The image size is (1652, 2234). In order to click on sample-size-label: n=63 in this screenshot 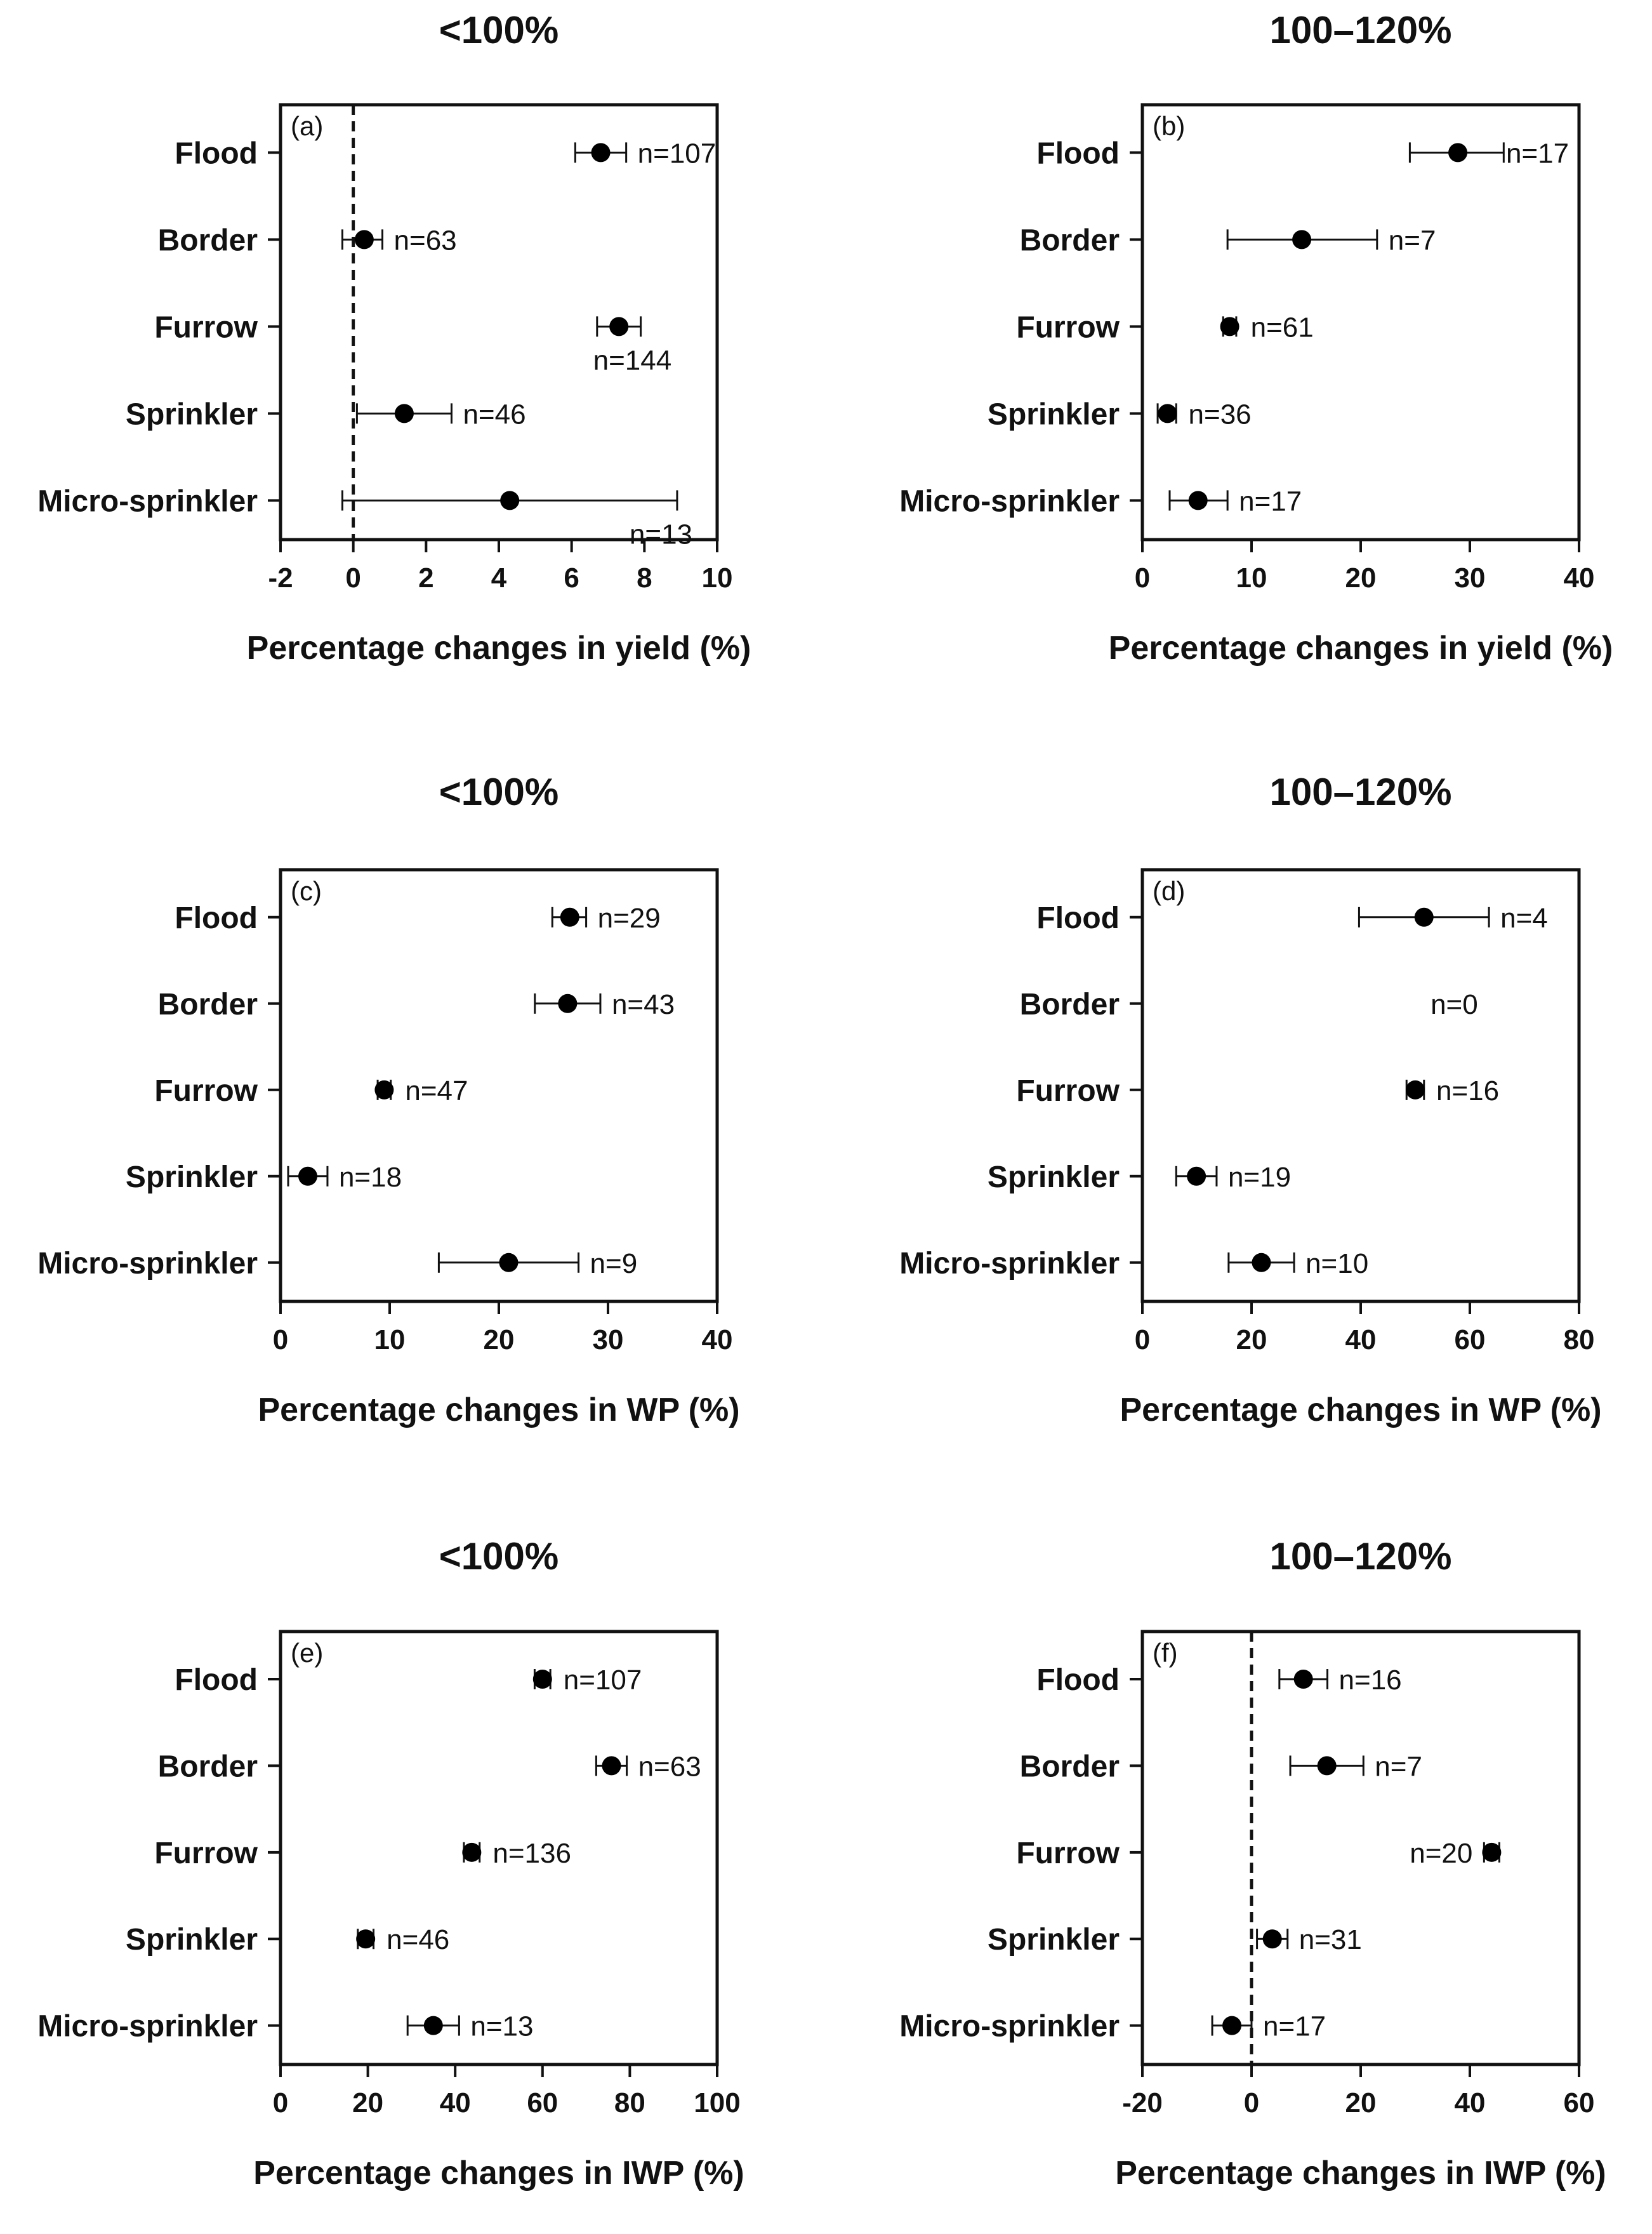, I will do `click(425, 240)`.